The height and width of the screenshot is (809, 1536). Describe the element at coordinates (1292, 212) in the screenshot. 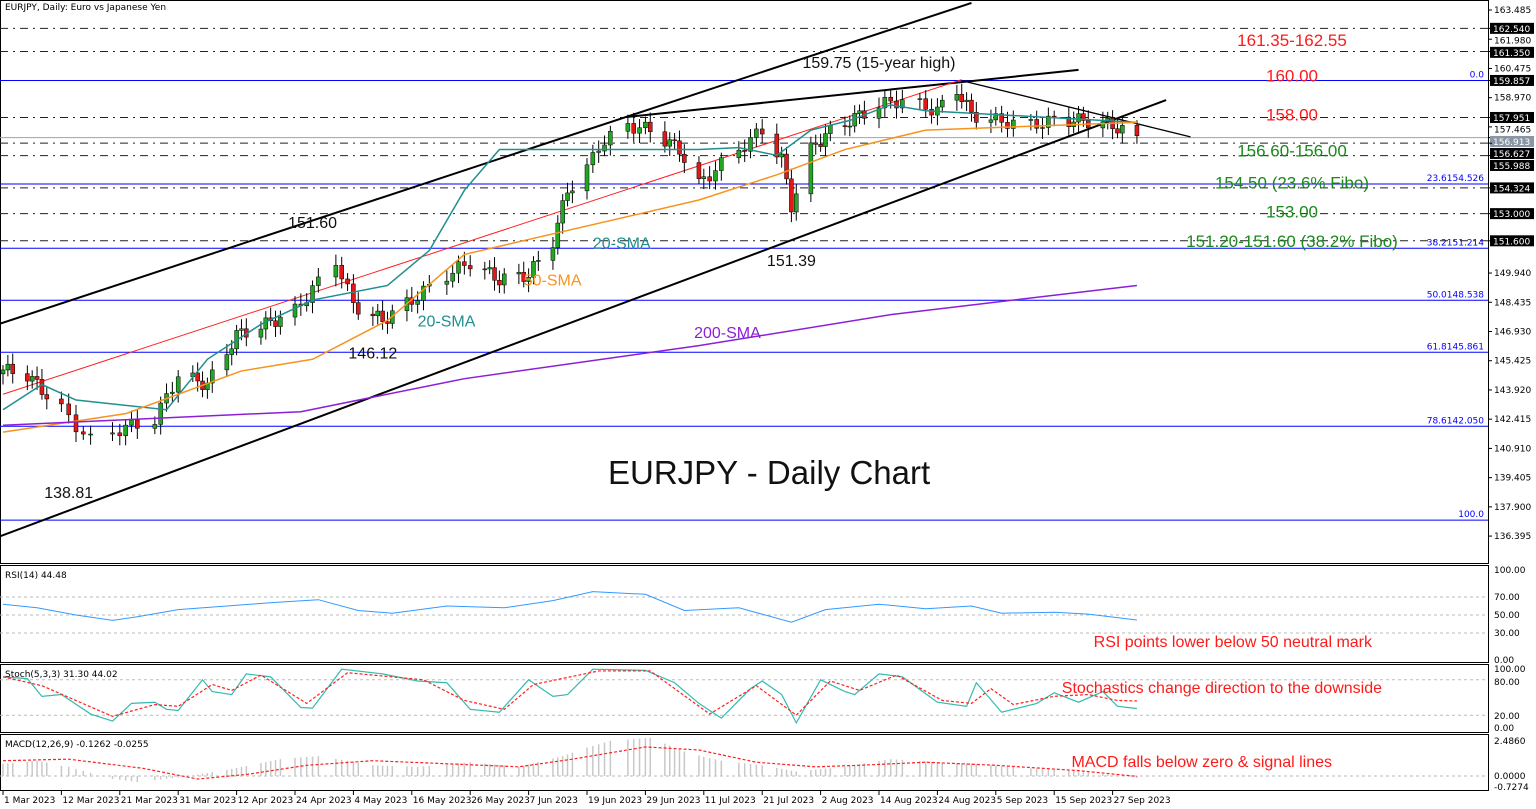

I see `level-annotation: 153.00` at that location.